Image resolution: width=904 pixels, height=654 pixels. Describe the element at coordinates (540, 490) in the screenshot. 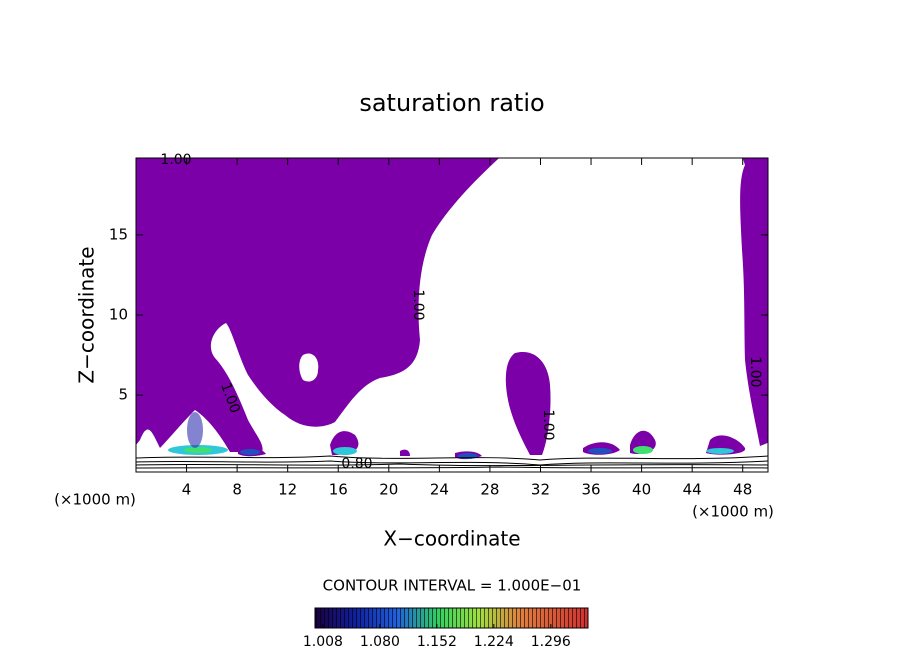

I see `x-tick-label: 32` at that location.